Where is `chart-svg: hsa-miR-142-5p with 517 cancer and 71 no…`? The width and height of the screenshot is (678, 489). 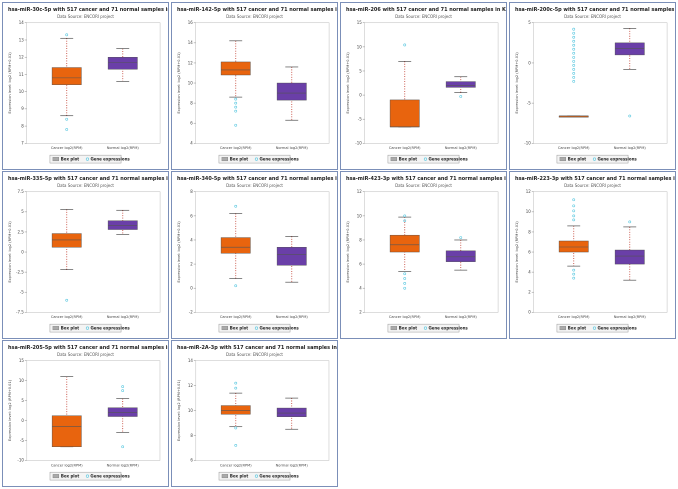 chart-svg: hsa-miR-142-5p with 517 cancer and 71 no… is located at coordinates (257, 85).